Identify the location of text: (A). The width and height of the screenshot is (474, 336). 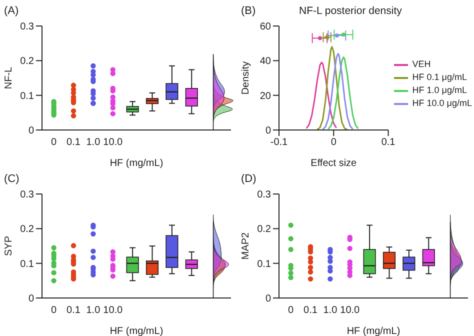
(11, 11).